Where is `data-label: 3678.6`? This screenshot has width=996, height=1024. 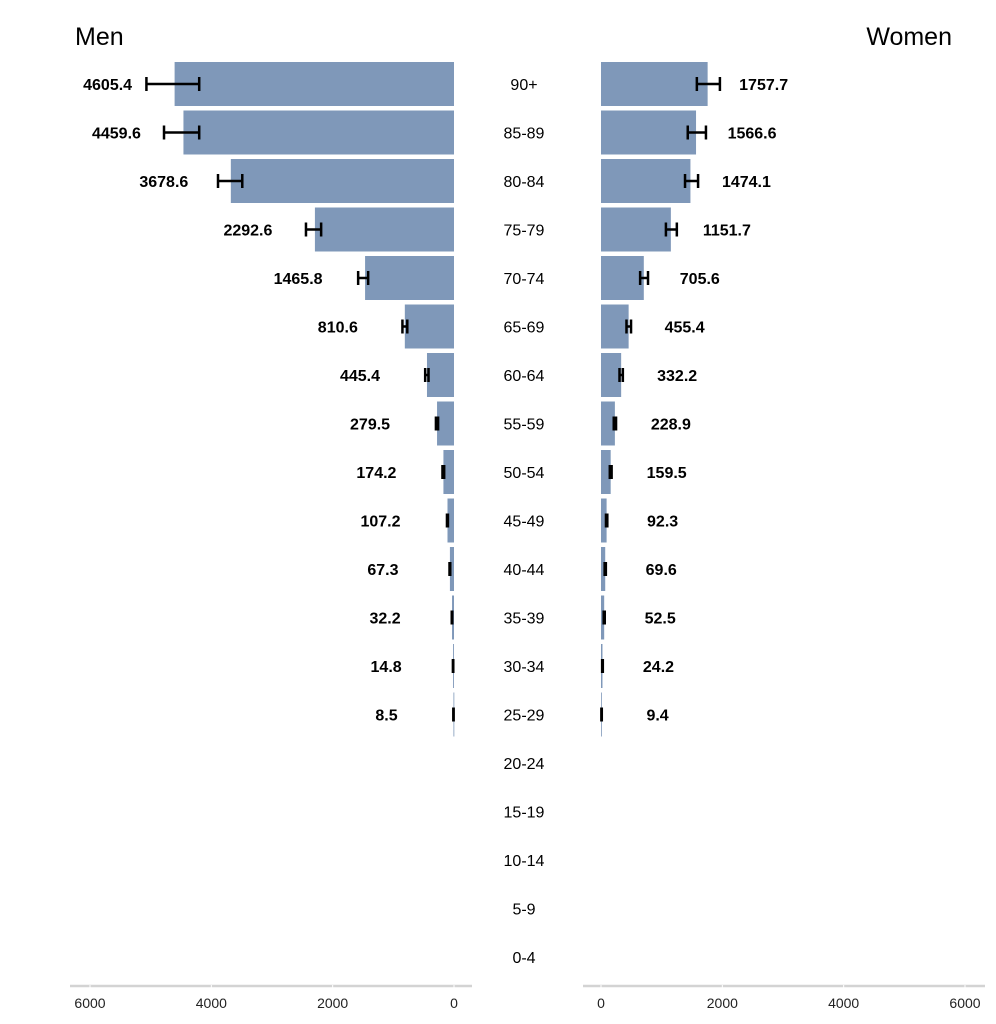 data-label: 3678.6 is located at coordinates (163, 182).